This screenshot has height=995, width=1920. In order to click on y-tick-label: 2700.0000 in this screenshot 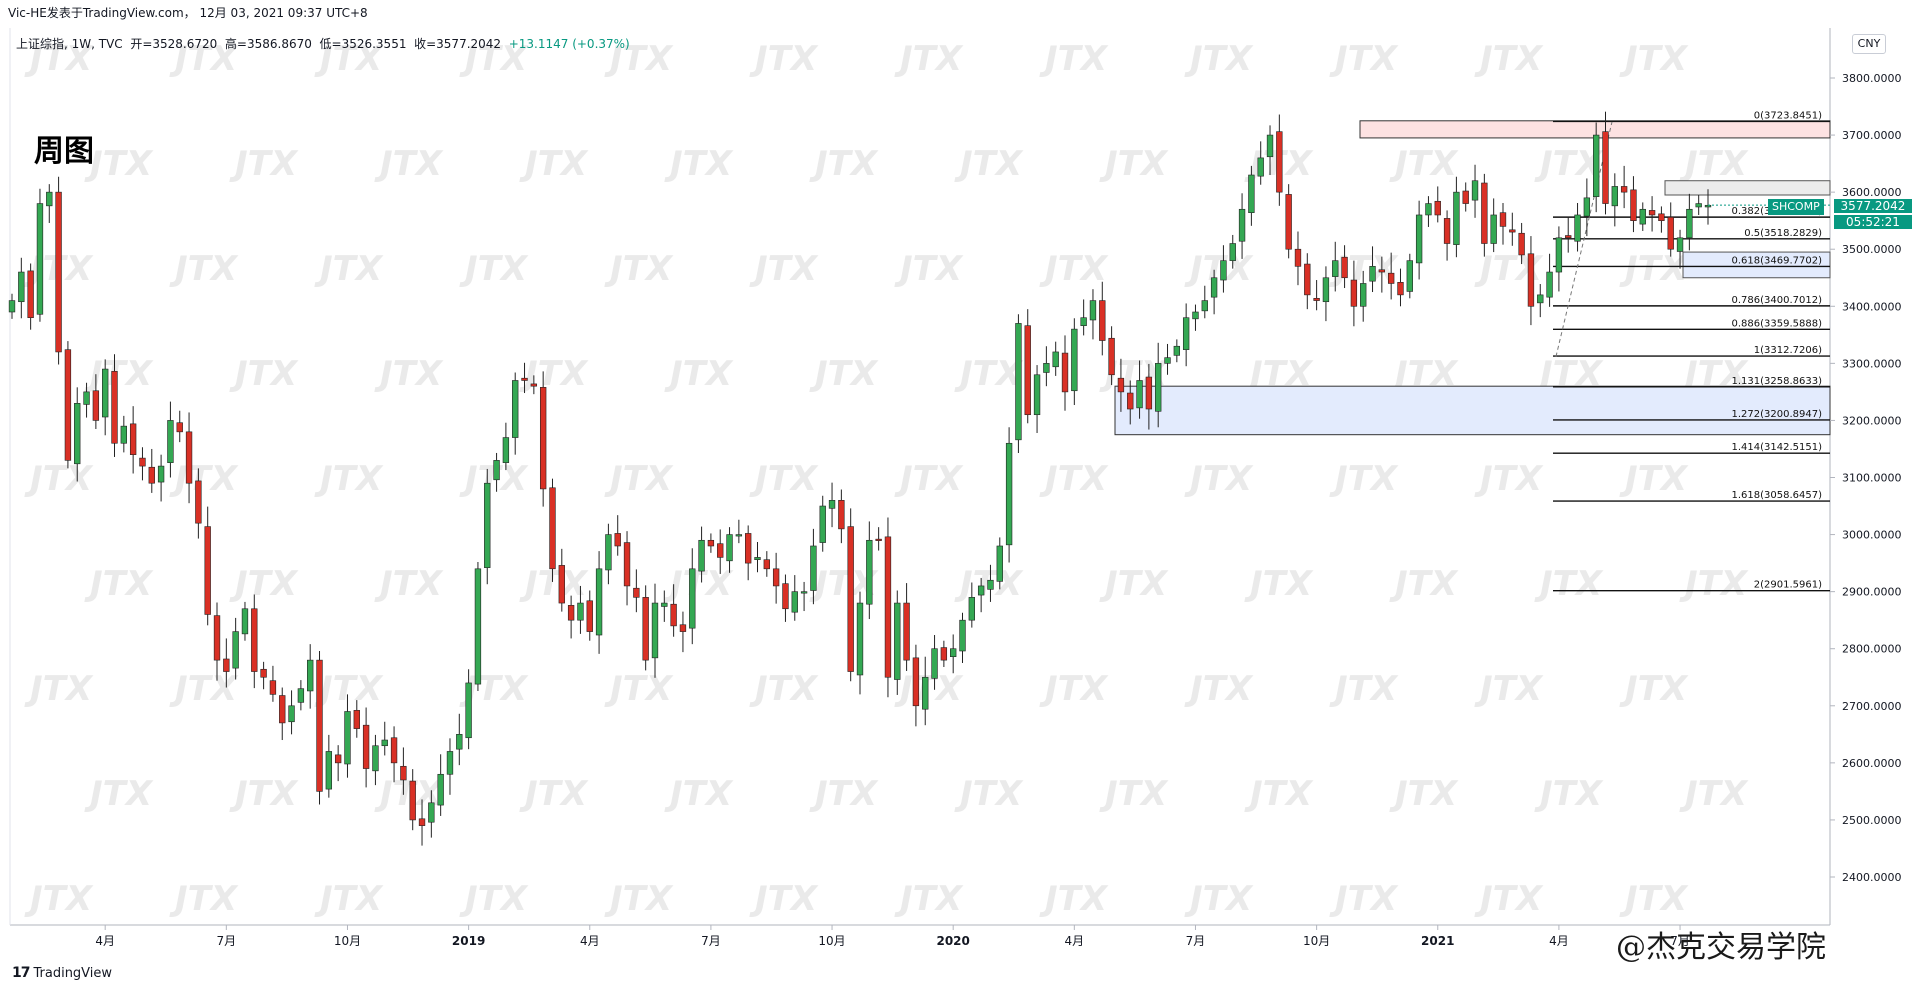, I will do `click(1872, 706)`.